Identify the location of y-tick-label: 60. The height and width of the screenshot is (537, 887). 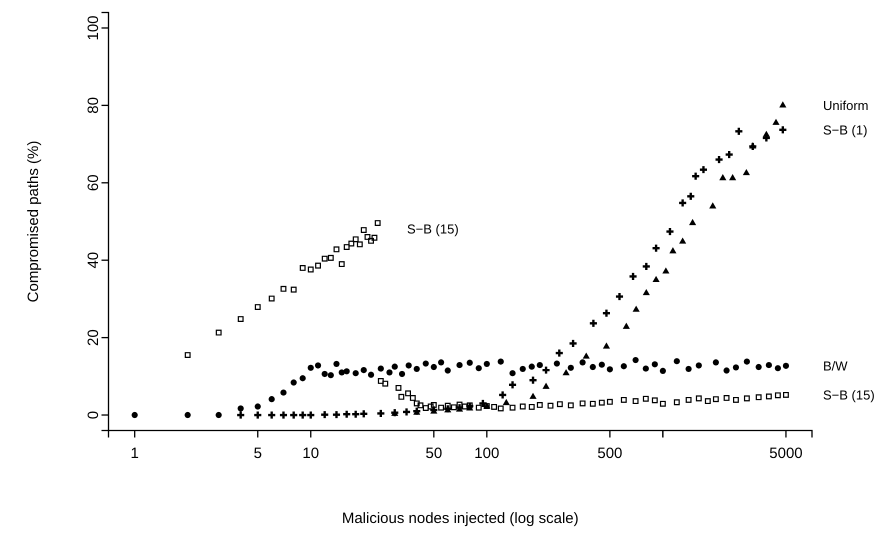
(93, 183).